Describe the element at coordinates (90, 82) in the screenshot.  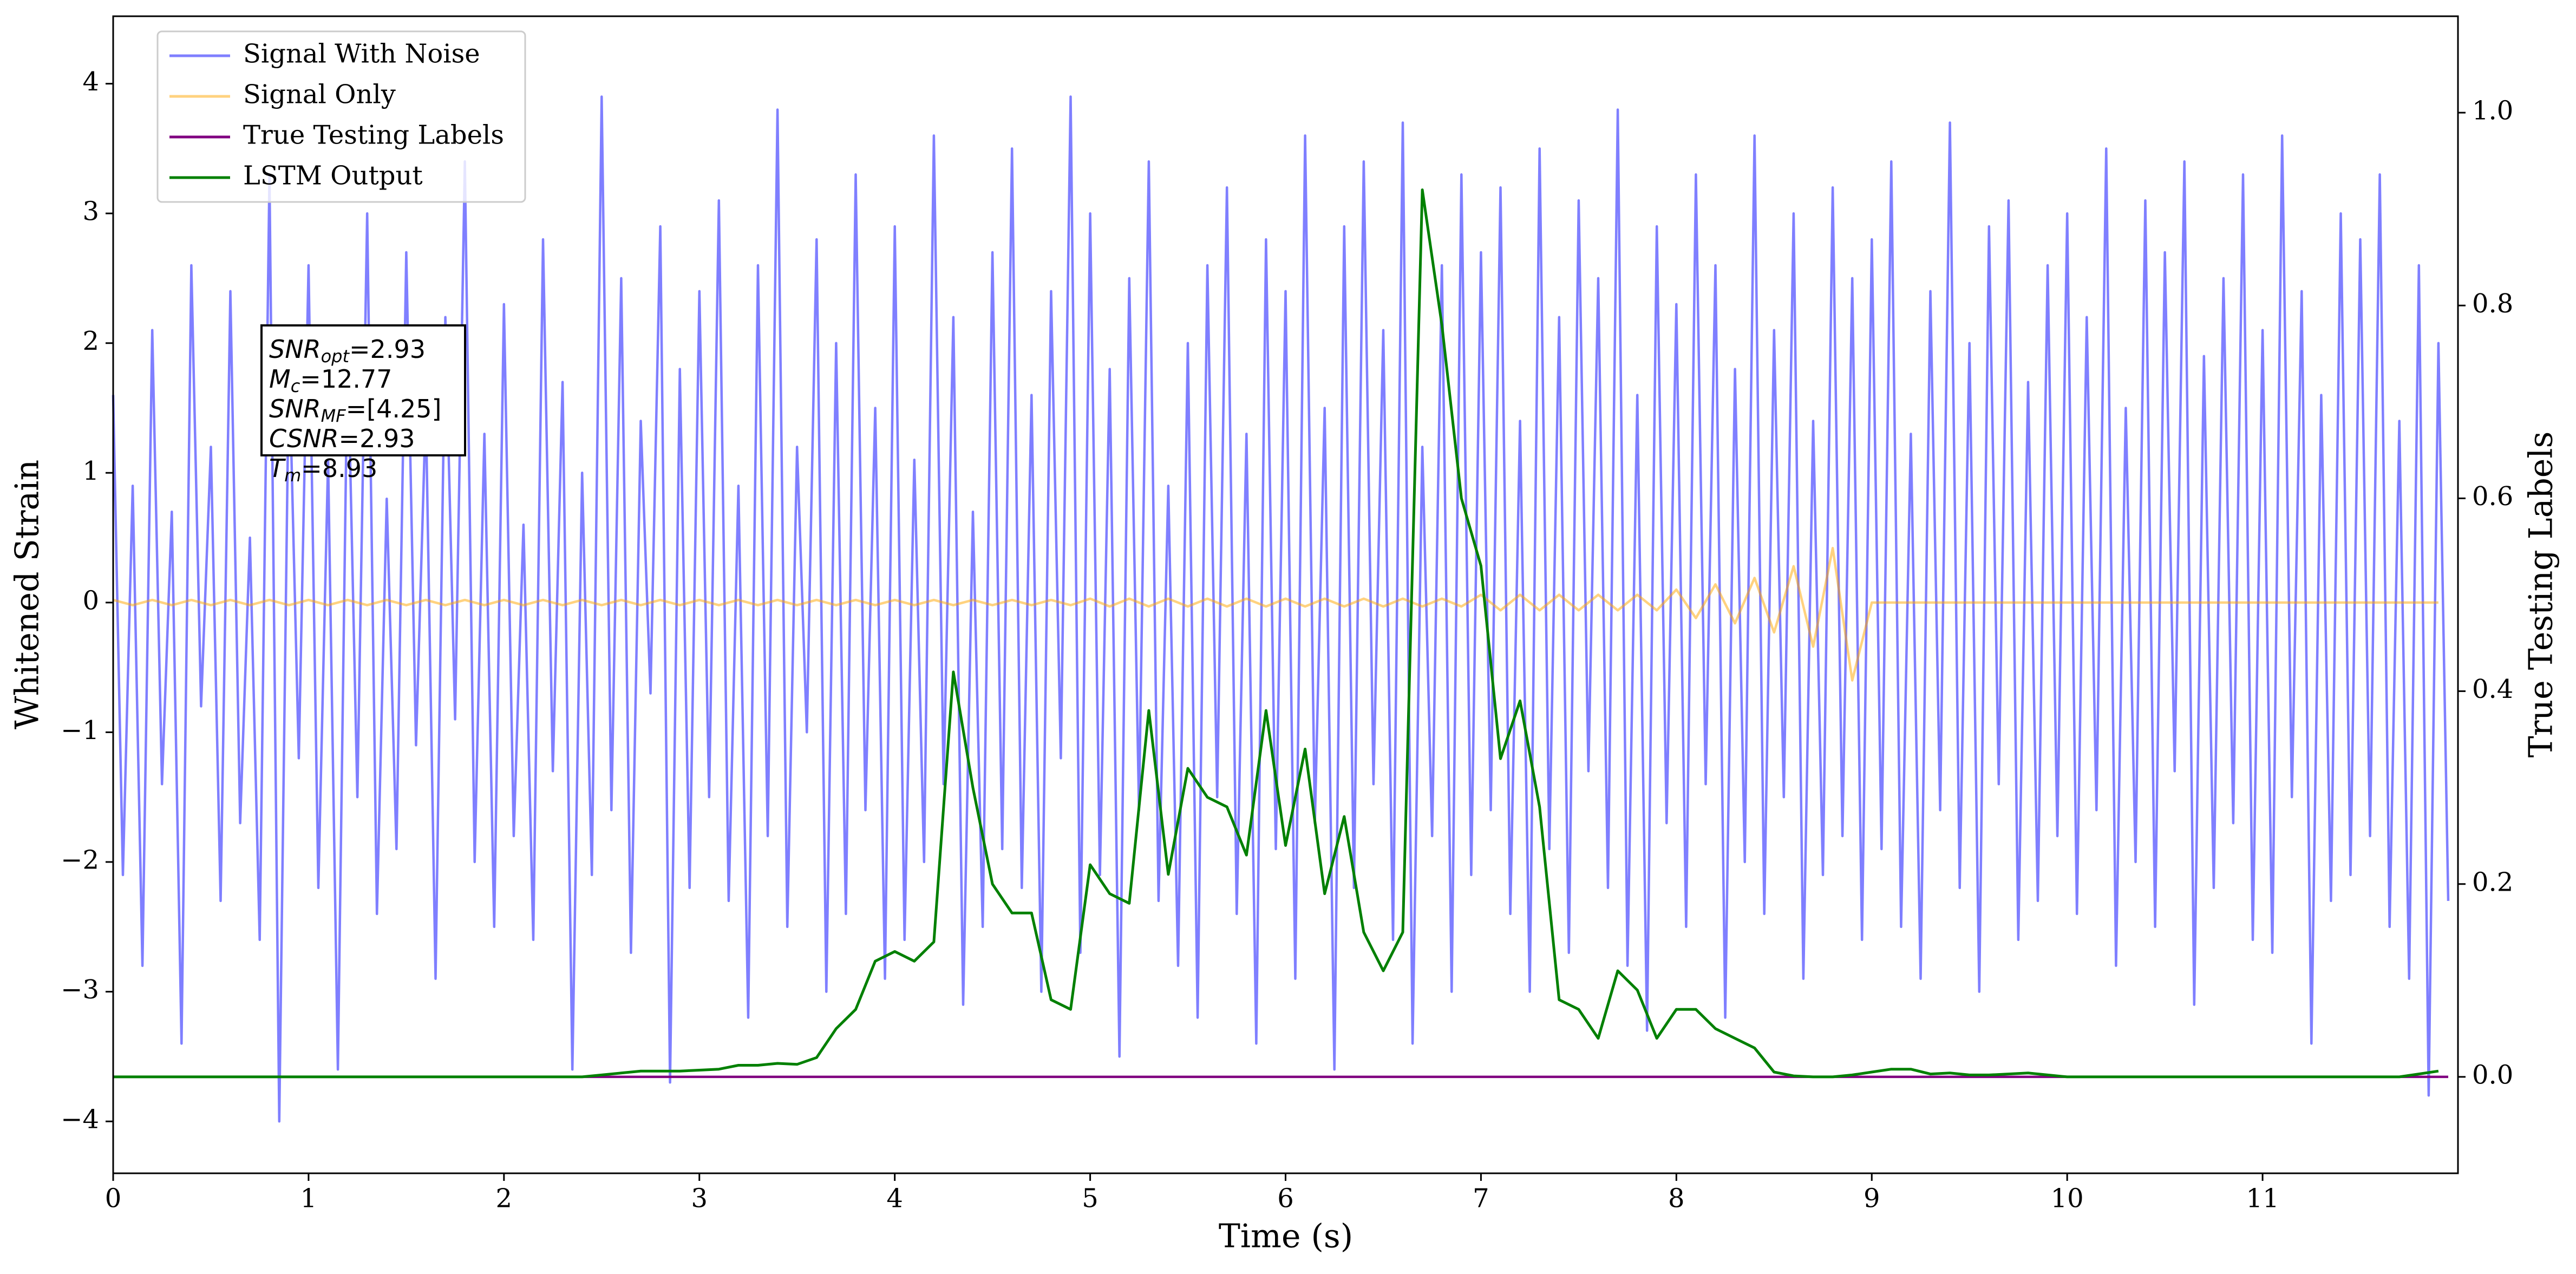
I see `y-tick-label: 4` at that location.